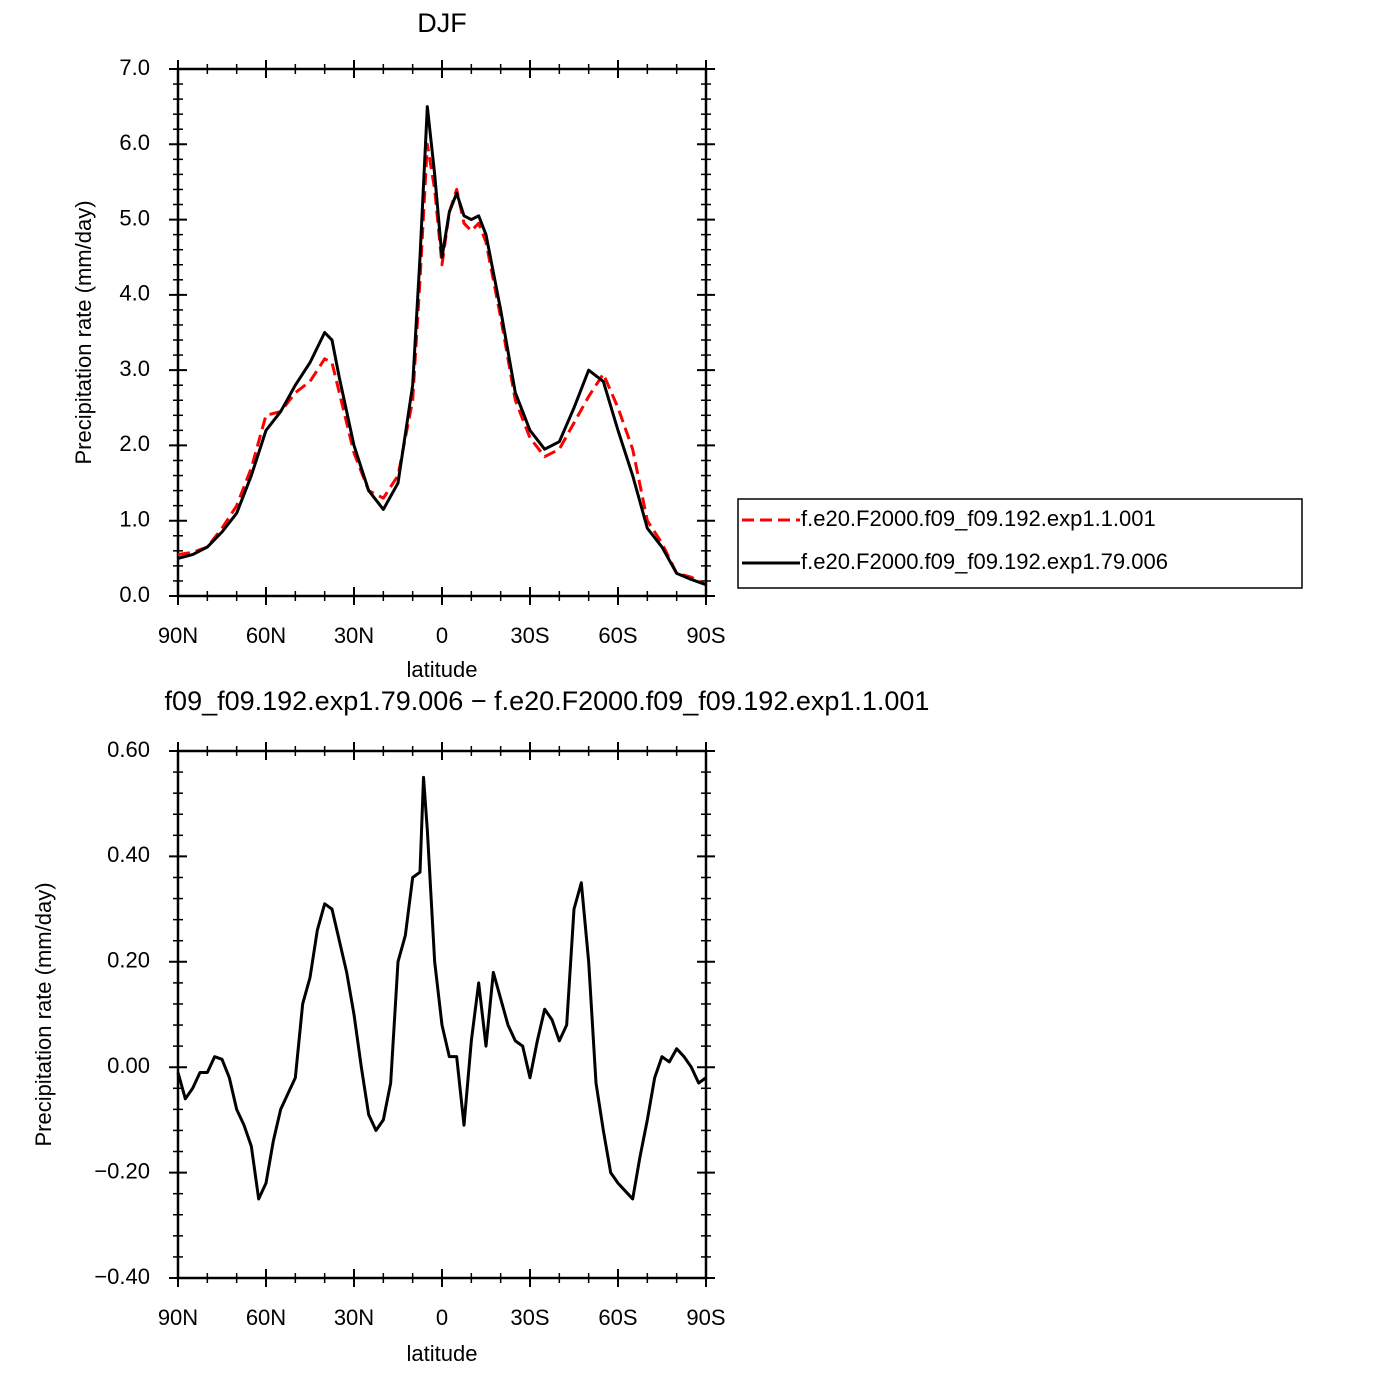 The height and width of the screenshot is (1374, 1374). Describe the element at coordinates (128, 854) in the screenshot. I see `y-tick-label: 0.40` at that location.